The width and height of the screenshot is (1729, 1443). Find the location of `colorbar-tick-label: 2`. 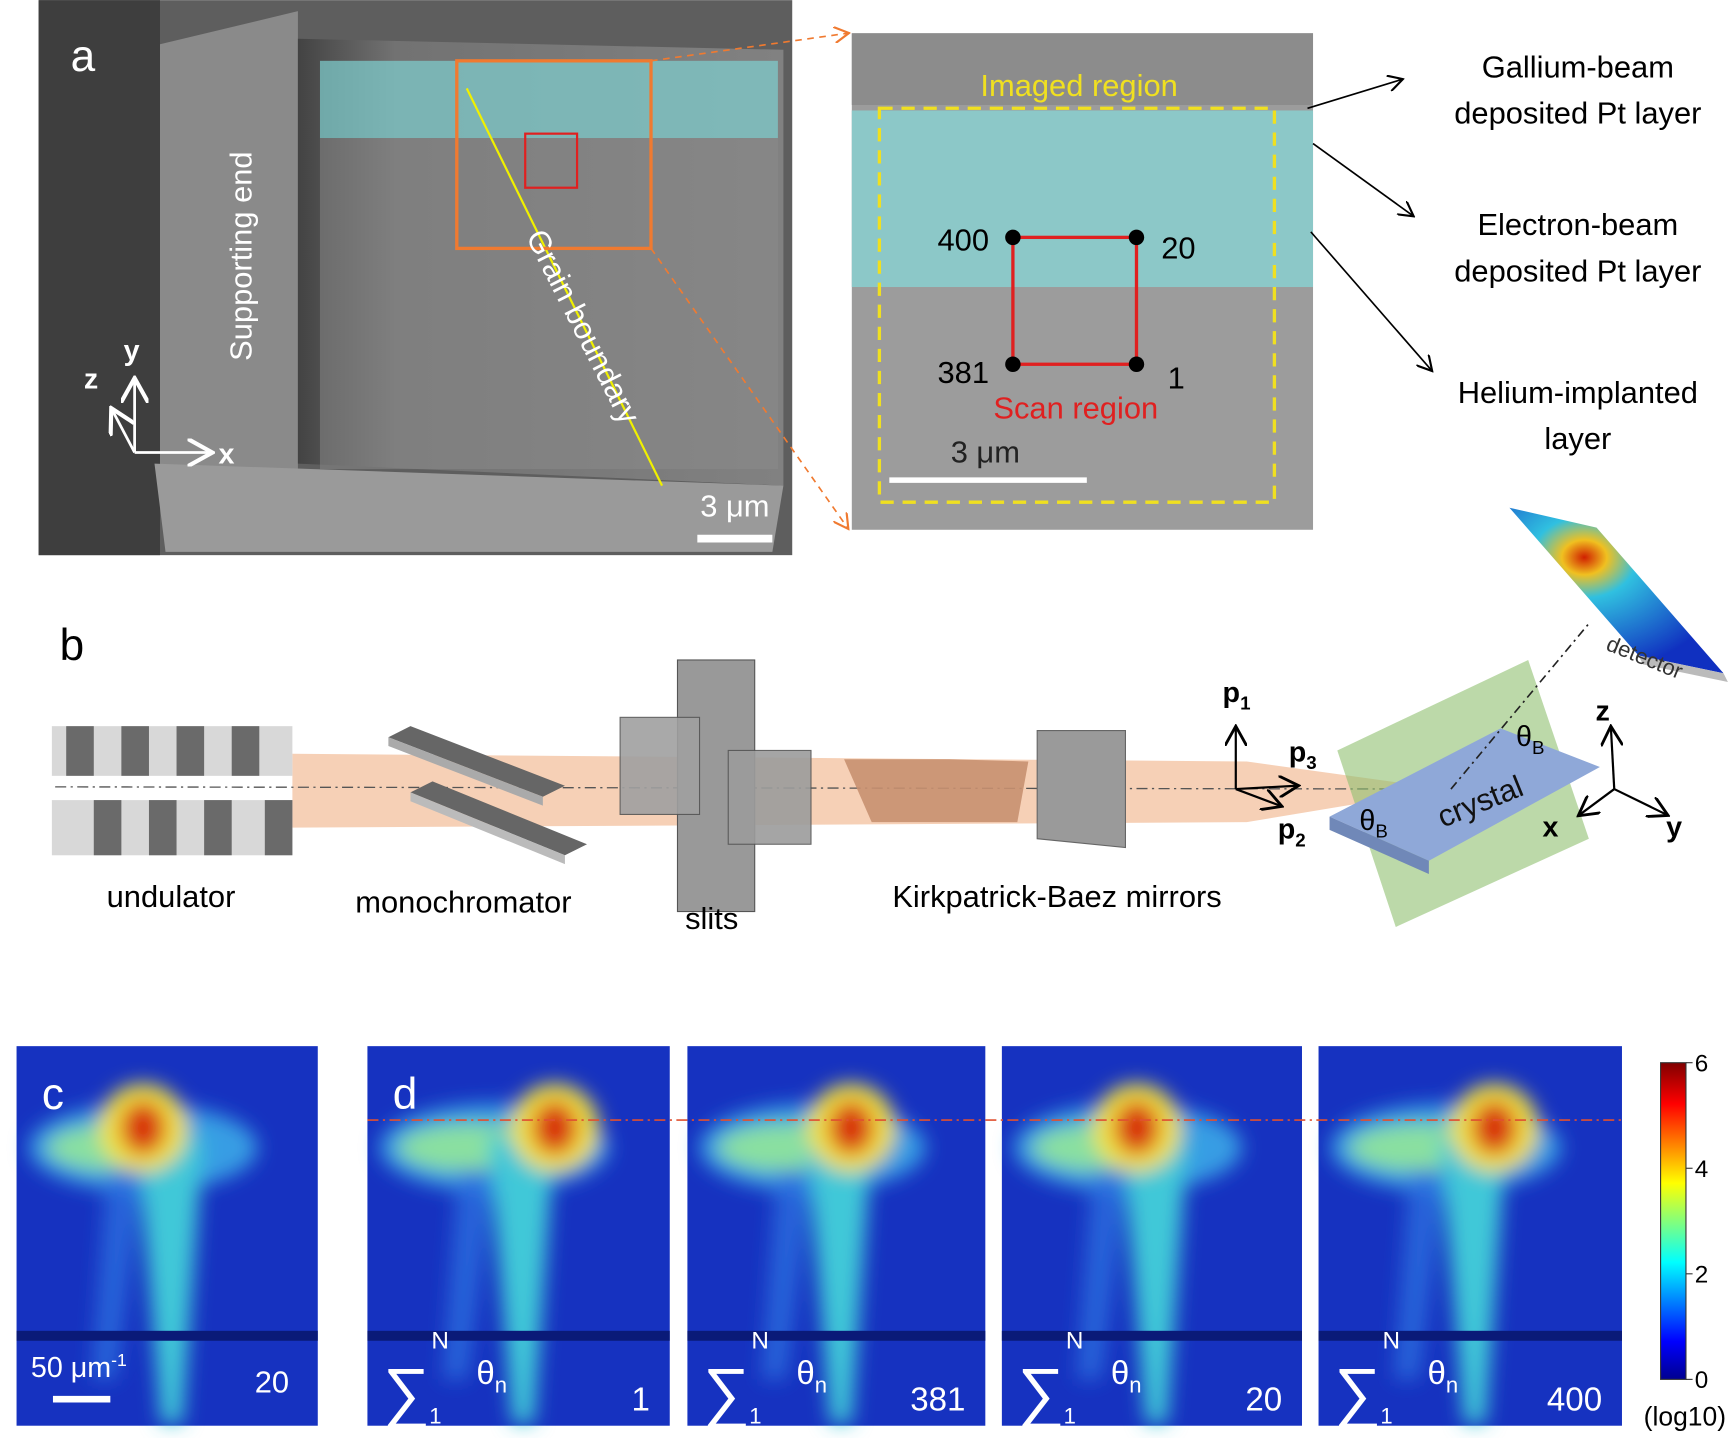

colorbar-tick-label: 2 is located at coordinates (1702, 1275).